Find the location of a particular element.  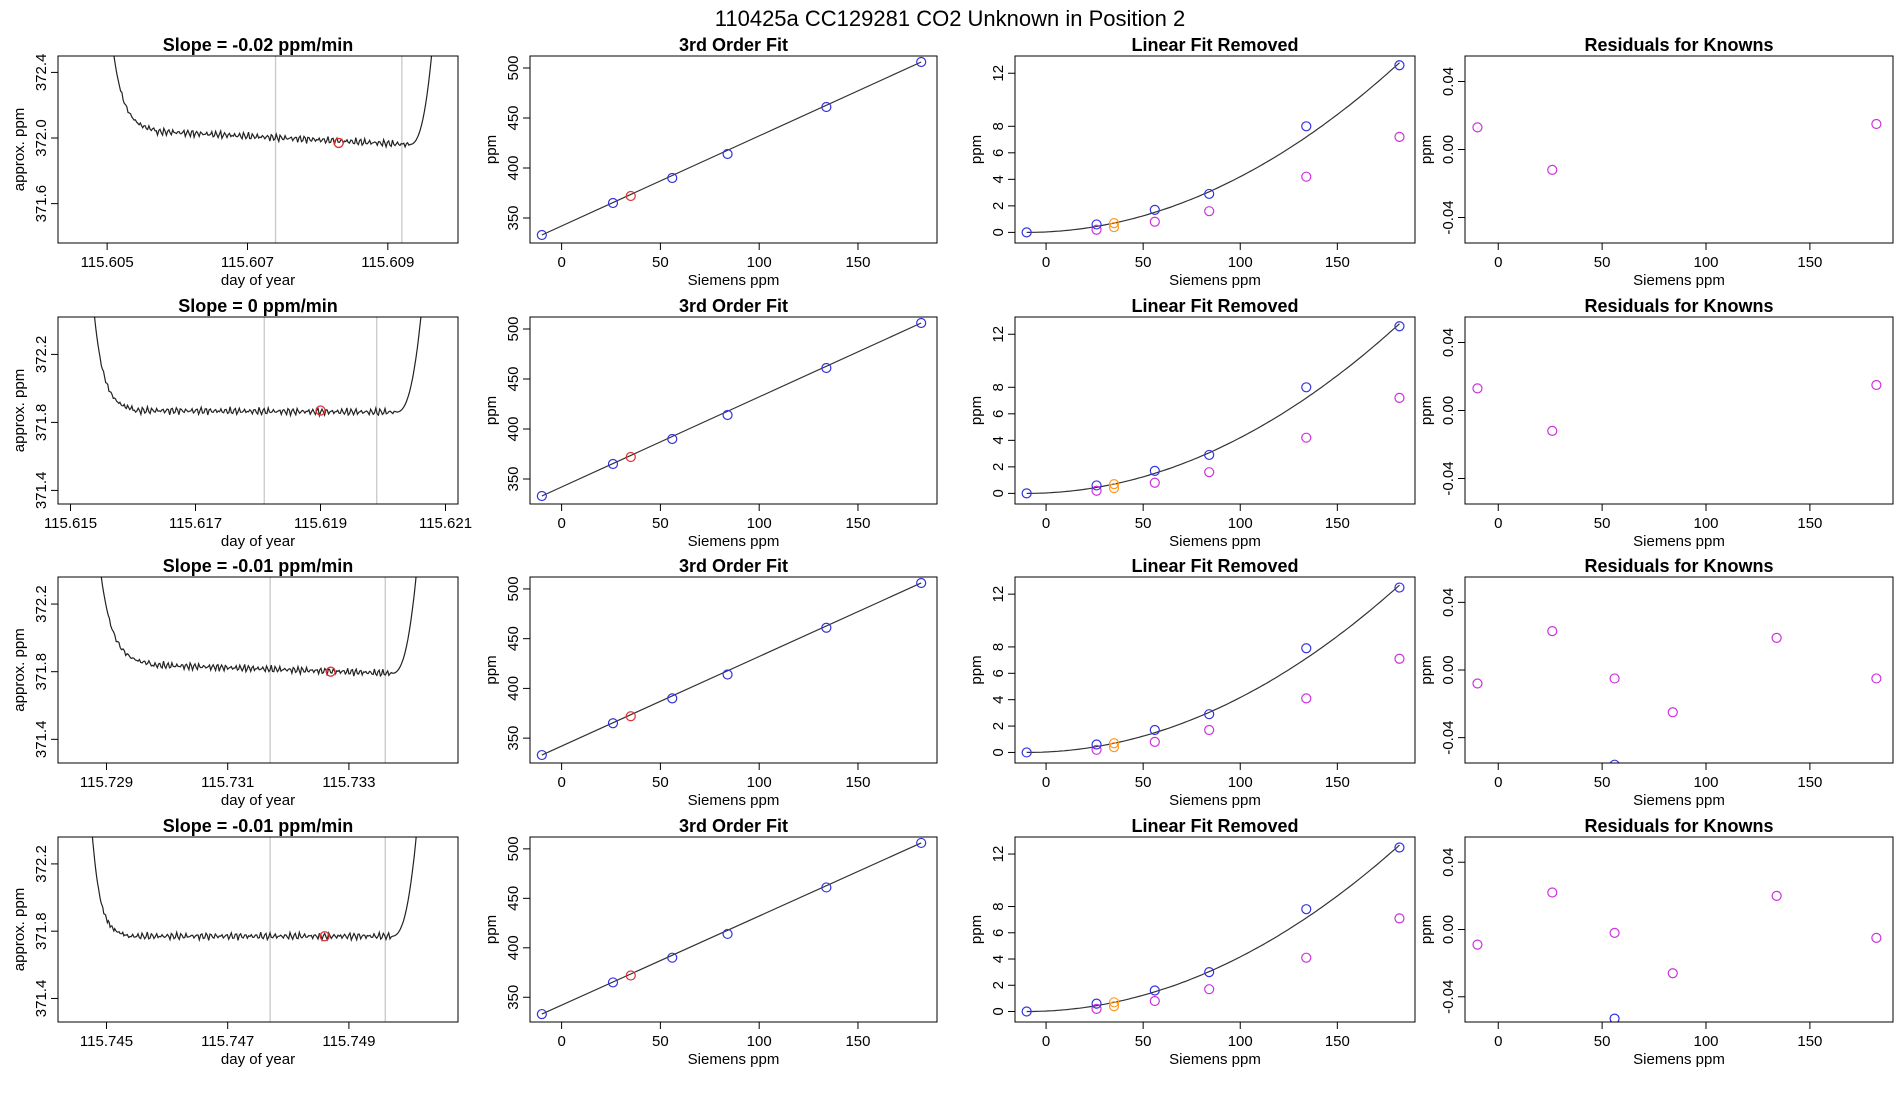

unknown-point-orange is located at coordinates (1114, 223).